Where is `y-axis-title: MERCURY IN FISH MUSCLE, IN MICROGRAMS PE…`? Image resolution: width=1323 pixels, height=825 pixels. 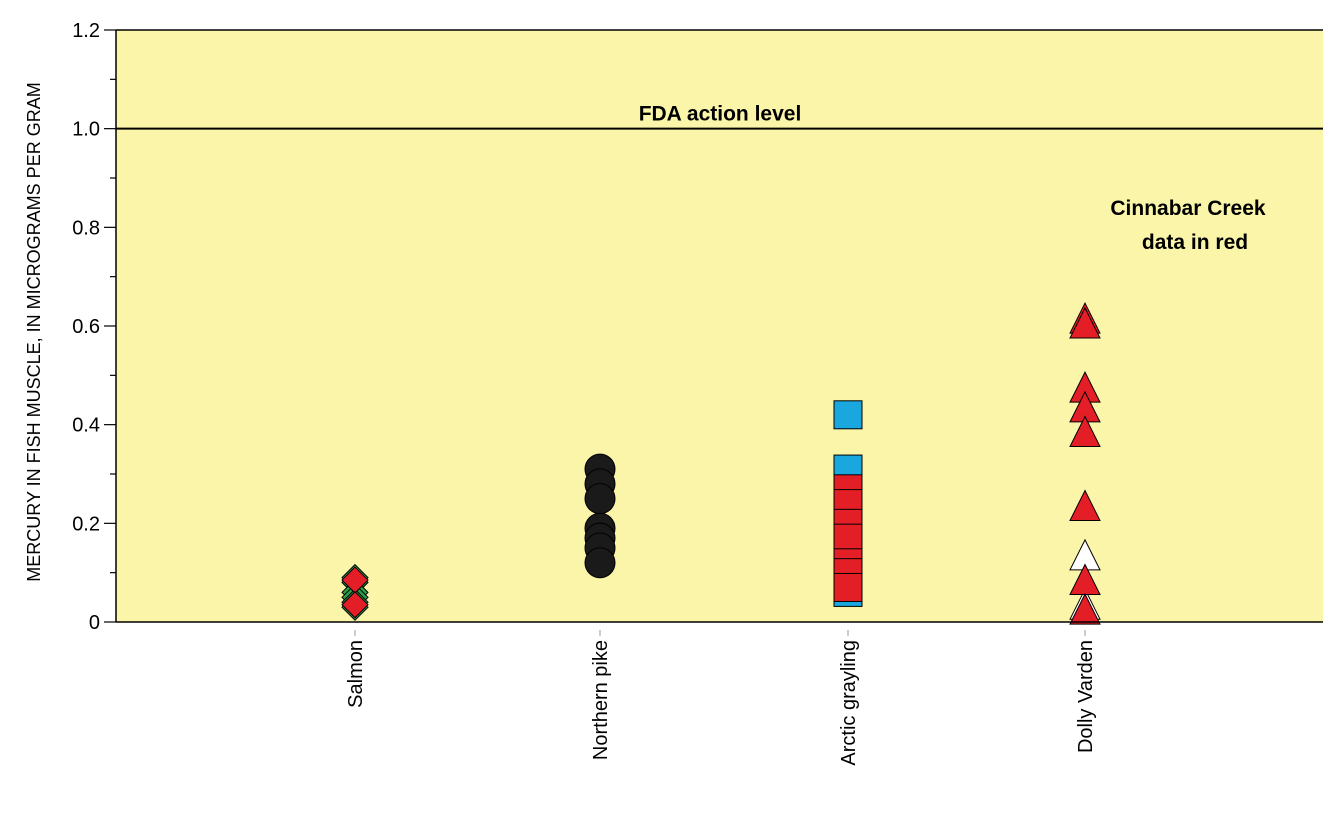 y-axis-title: MERCURY IN FISH MUSCLE, IN MICROGRAMS PE… is located at coordinates (34, 331).